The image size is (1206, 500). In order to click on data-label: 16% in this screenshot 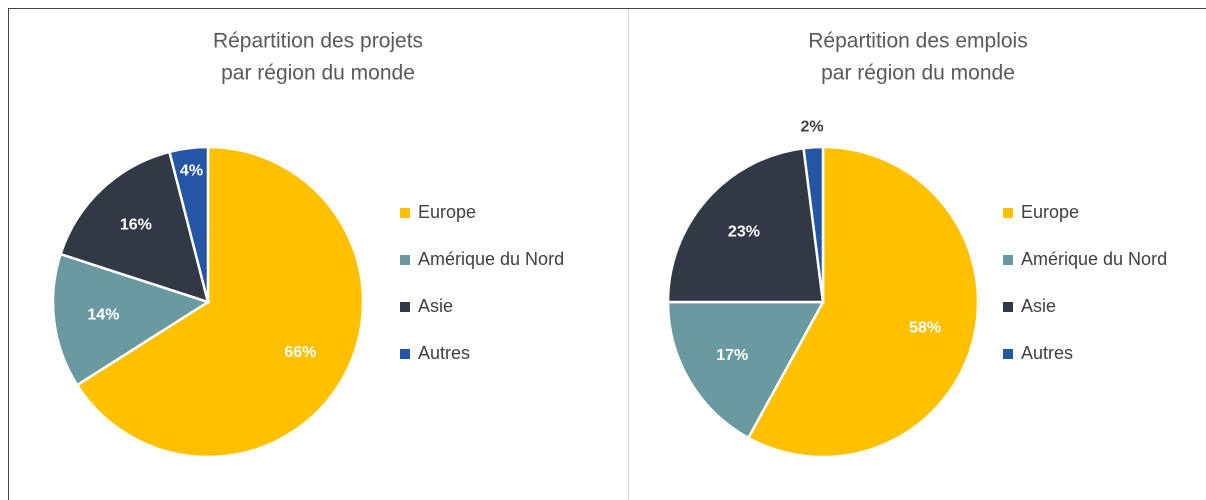, I will do `click(136, 224)`.